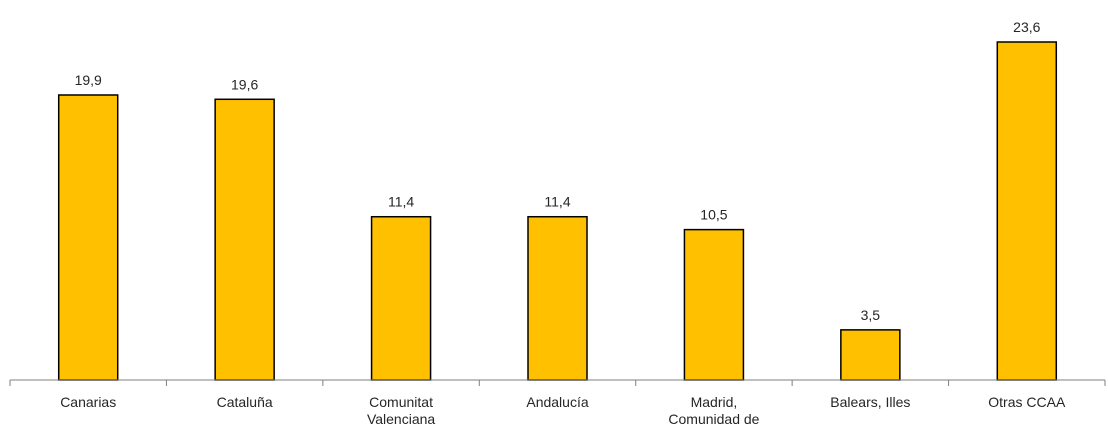  Describe the element at coordinates (1026, 27) in the screenshot. I see `bar-value-label: 23,6` at that location.